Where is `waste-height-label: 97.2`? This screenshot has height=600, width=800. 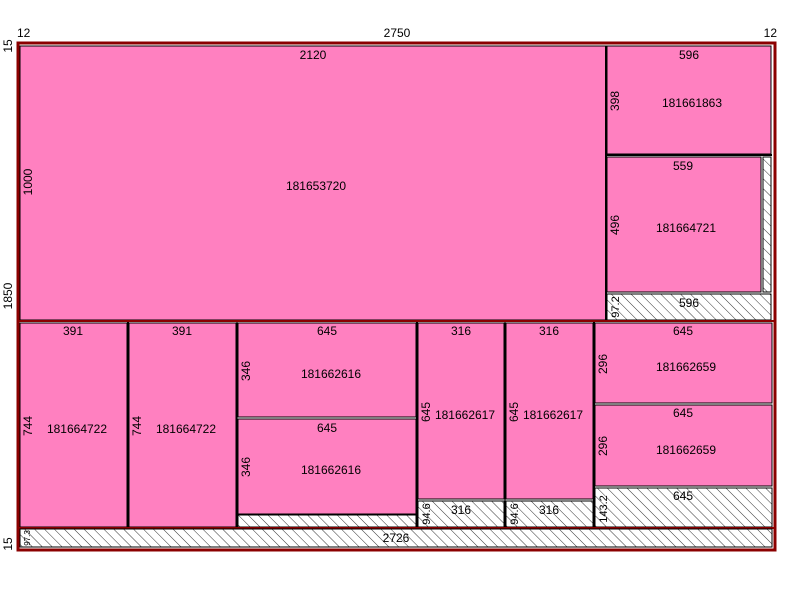 waste-height-label: 97.2 is located at coordinates (616, 306).